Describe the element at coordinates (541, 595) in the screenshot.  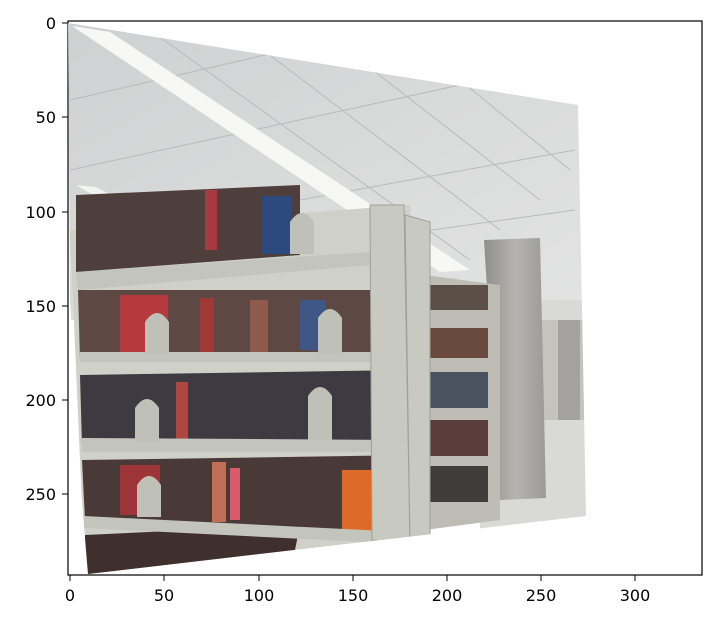
I see `x-tick-label: 250` at that location.